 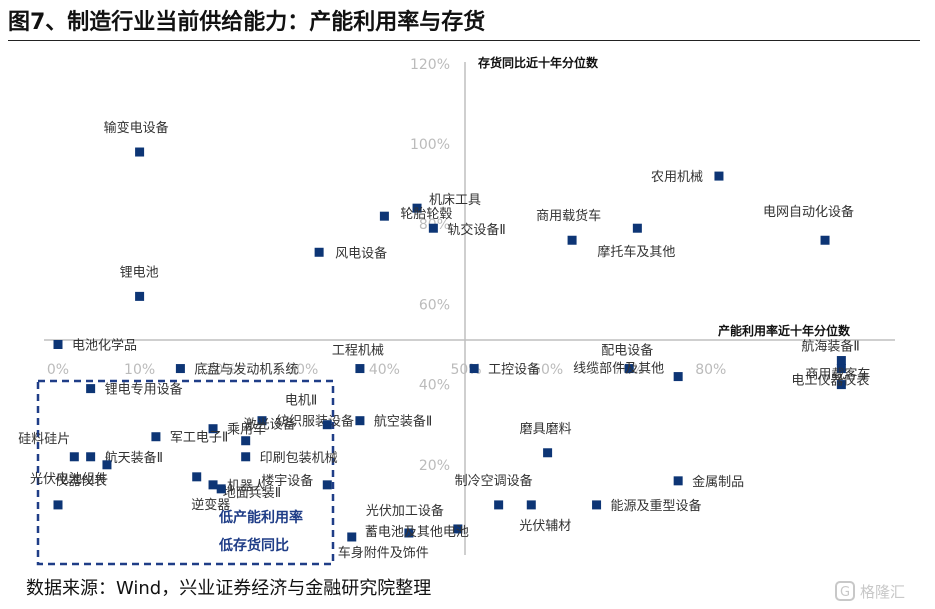 I want to click on point-label: 地面兵装Ⅱ, so click(x=252, y=493).